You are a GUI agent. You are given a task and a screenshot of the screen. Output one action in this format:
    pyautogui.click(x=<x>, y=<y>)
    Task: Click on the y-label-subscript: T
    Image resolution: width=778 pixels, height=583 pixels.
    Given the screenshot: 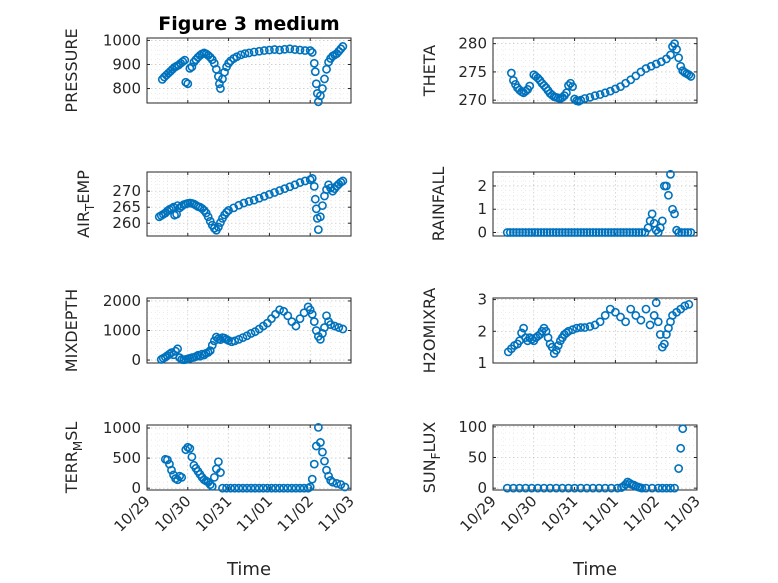 What is the action you would take?
    pyautogui.click(x=90, y=207)
    